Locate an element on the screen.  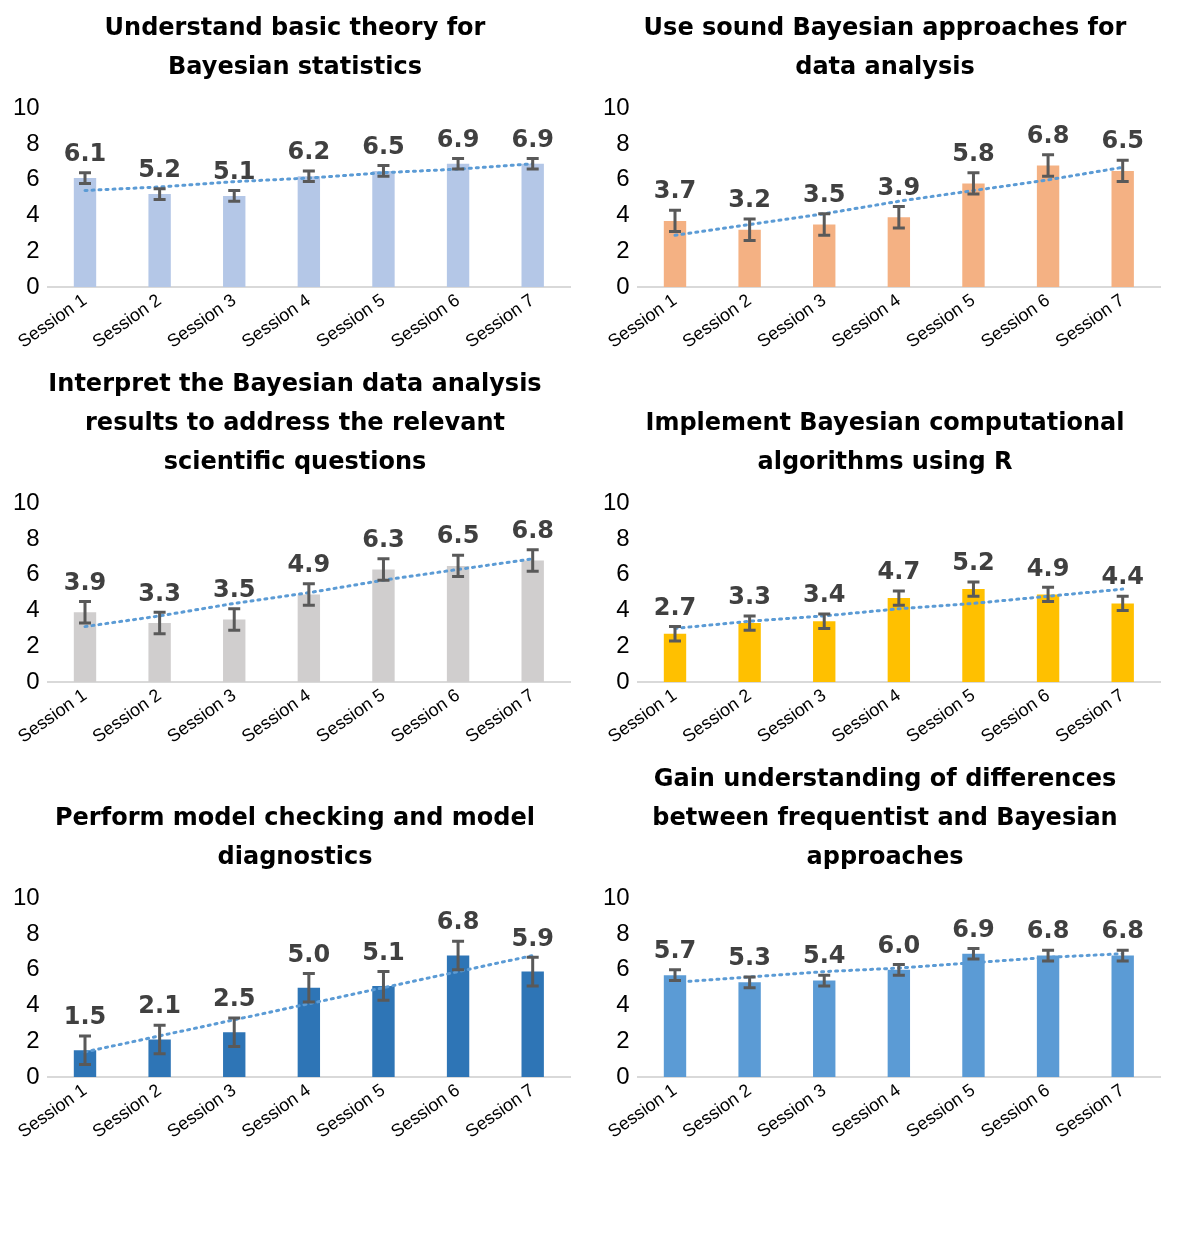
data-label: 5.8 is located at coordinates (973, 152).